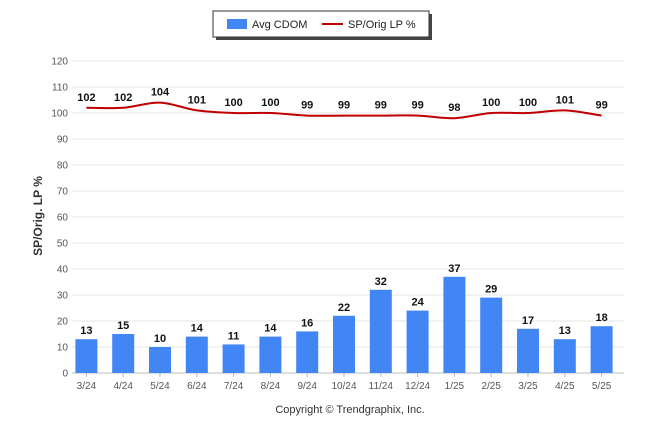 This screenshot has width=646, height=434. Describe the element at coordinates (455, 386) in the screenshot. I see `x-tick-label: 1/25` at that location.